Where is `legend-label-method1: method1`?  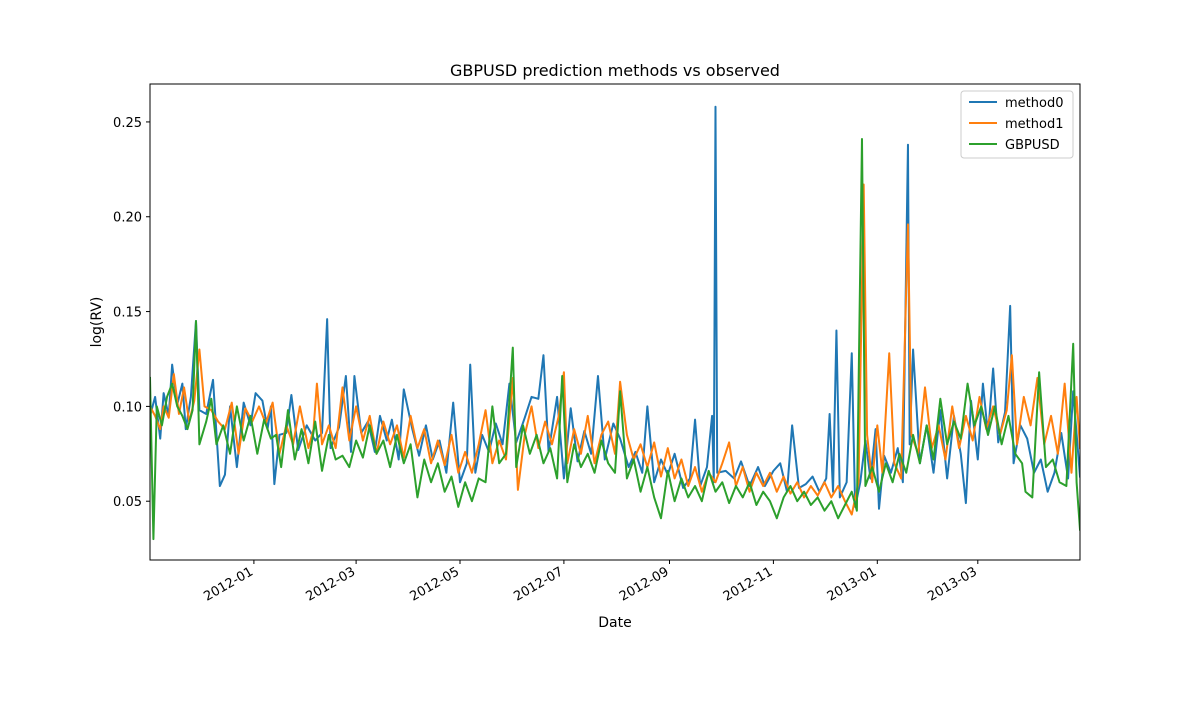 legend-label-method1: method1 is located at coordinates (1034, 124).